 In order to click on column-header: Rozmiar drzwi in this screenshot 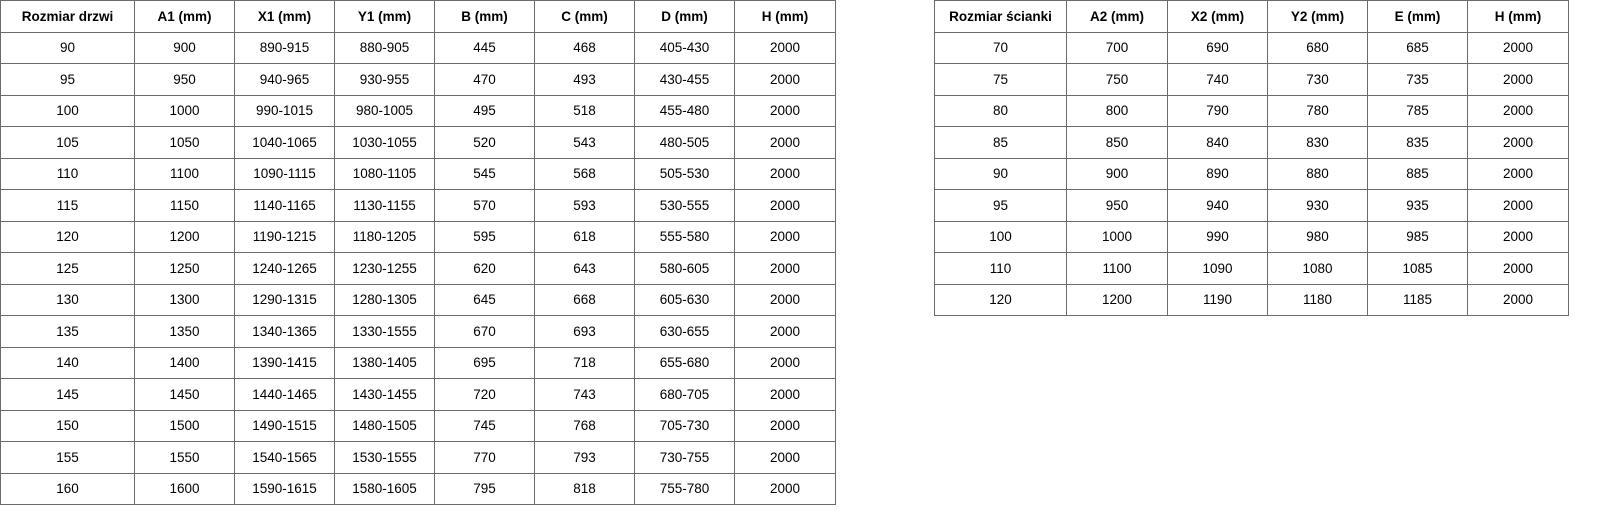, I will do `click(67, 16)`.